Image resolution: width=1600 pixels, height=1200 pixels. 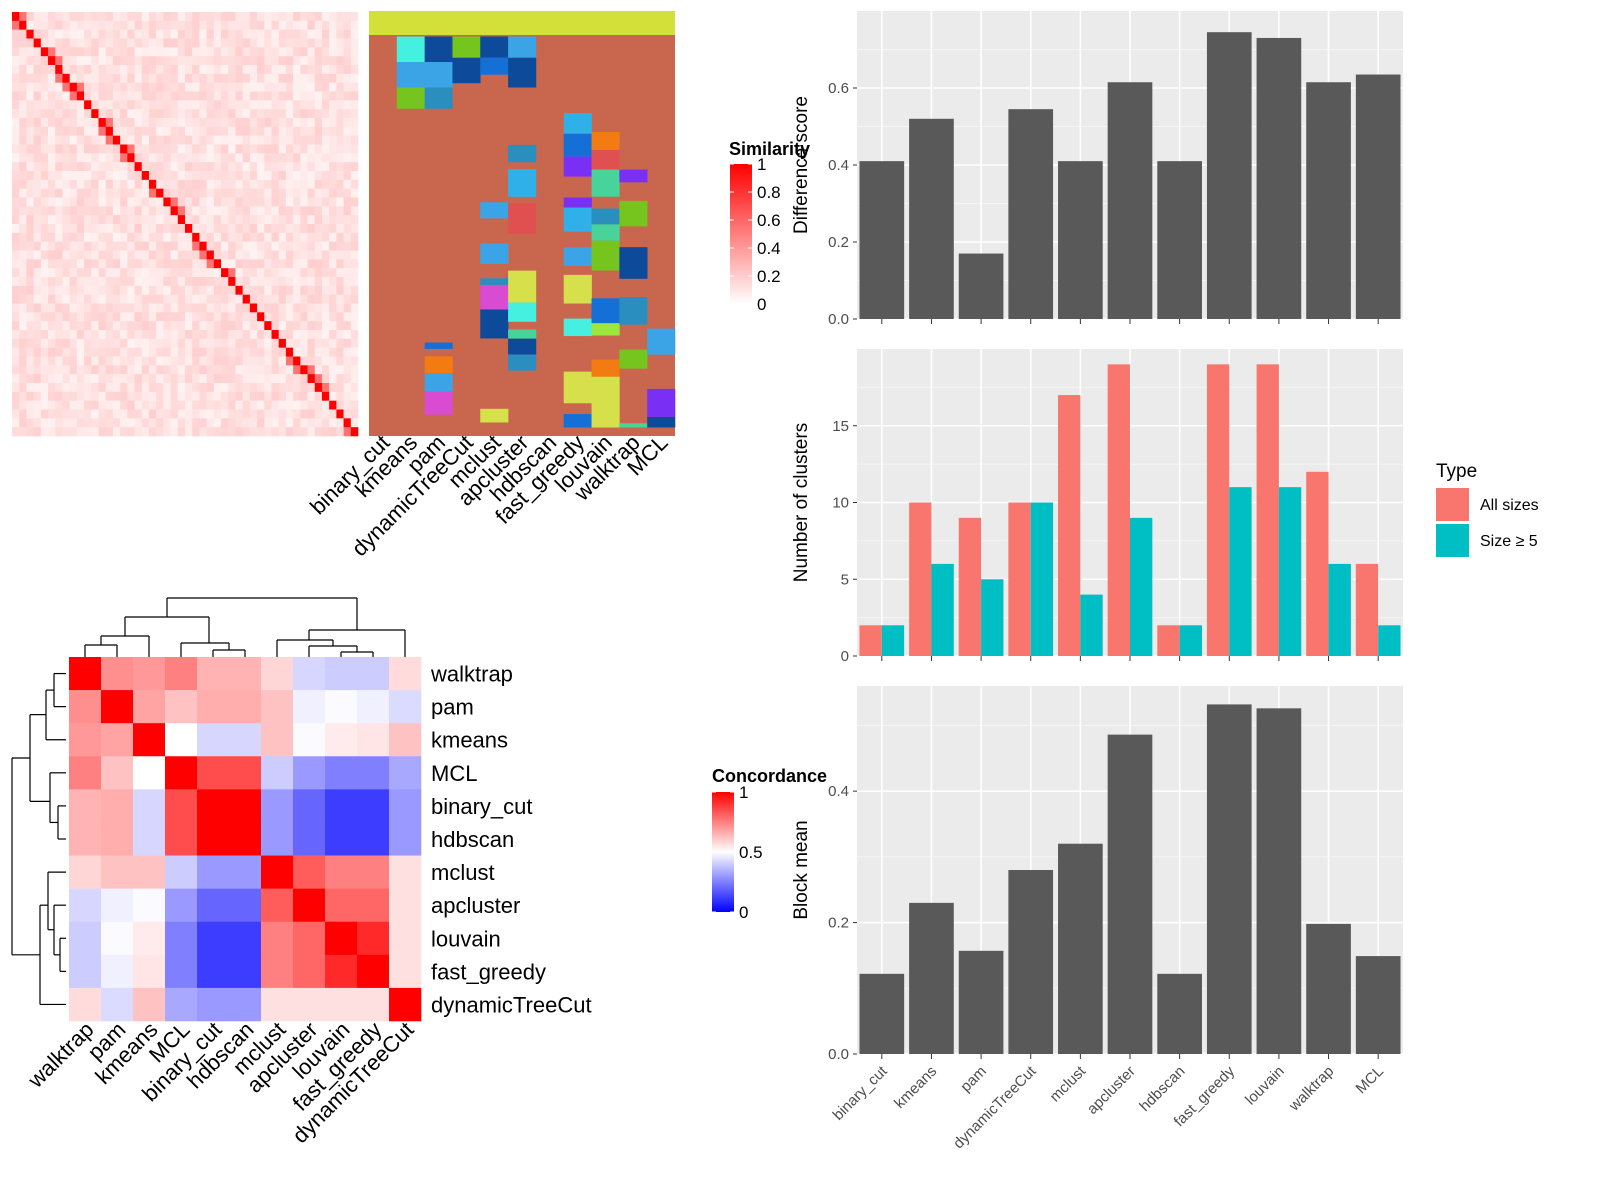 I want to click on concordance-column-label: walktrap, so click(x=60, y=1055).